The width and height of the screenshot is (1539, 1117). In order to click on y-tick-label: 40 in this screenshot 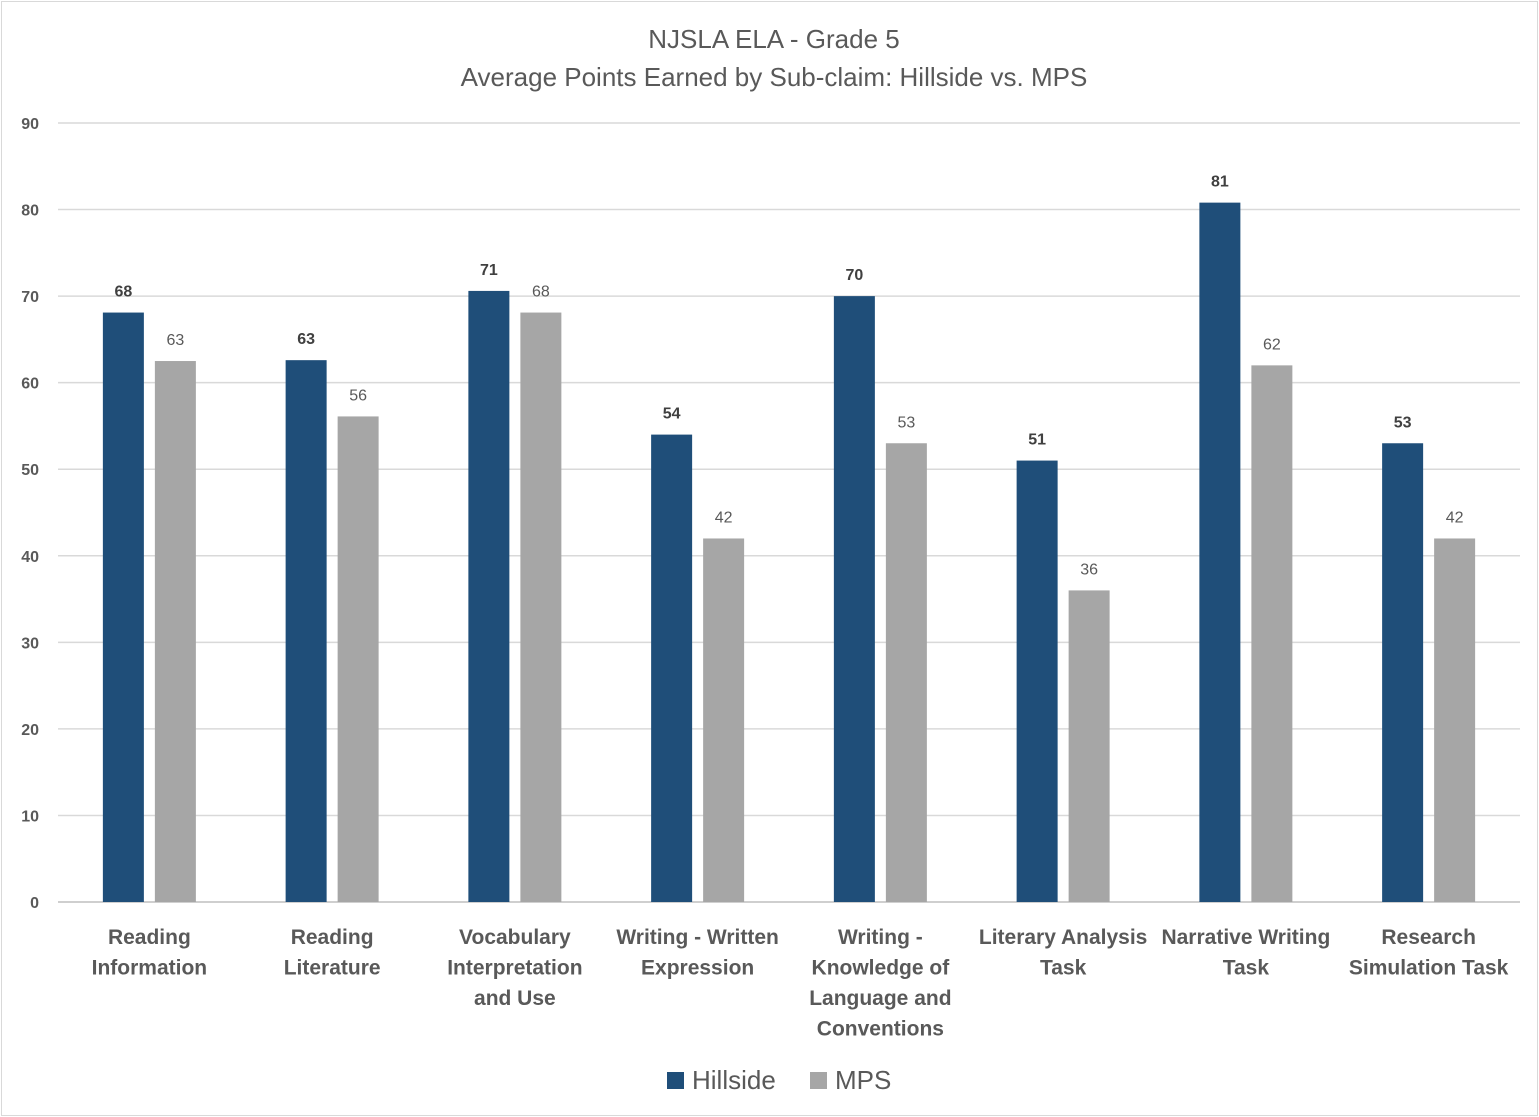, I will do `click(30, 557)`.